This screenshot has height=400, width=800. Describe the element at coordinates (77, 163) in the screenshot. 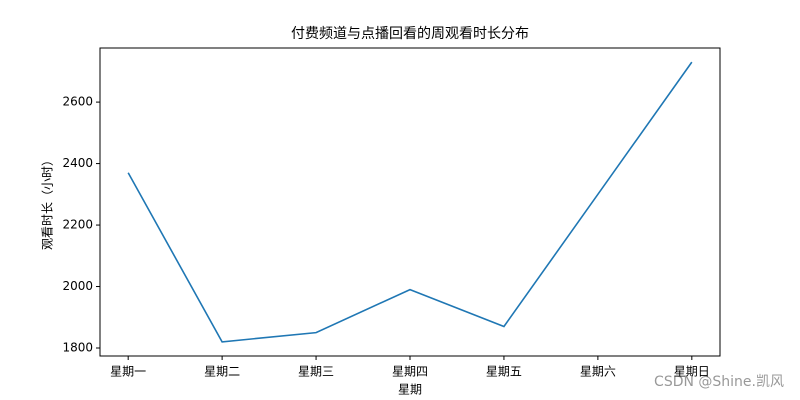

I see `y-tick-label: 2400` at that location.